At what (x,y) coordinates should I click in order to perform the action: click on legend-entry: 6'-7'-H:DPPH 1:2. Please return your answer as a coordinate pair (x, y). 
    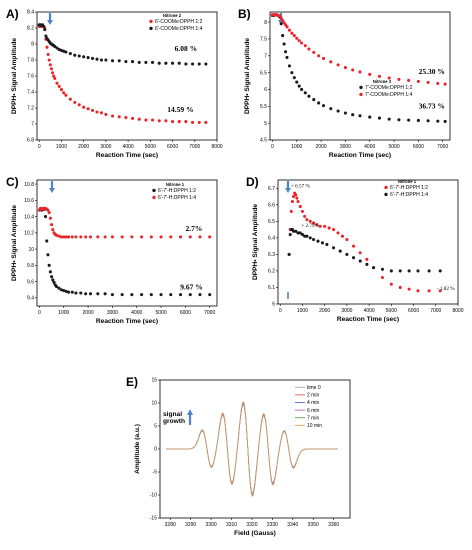
    Looking at the image, I should click on (177, 191).